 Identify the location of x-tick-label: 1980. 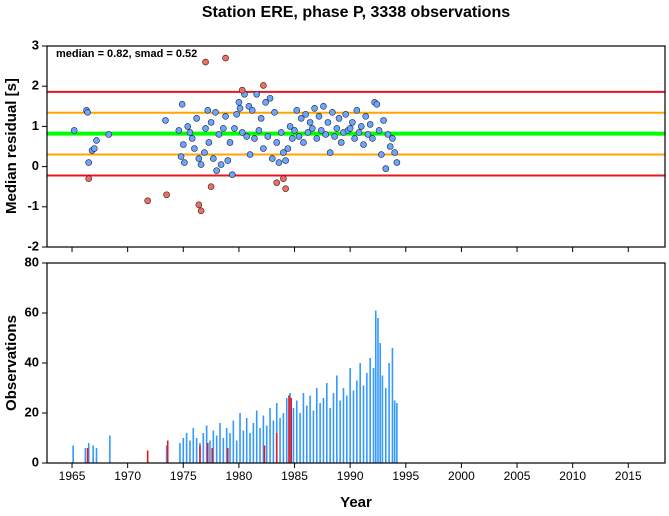
(239, 476).